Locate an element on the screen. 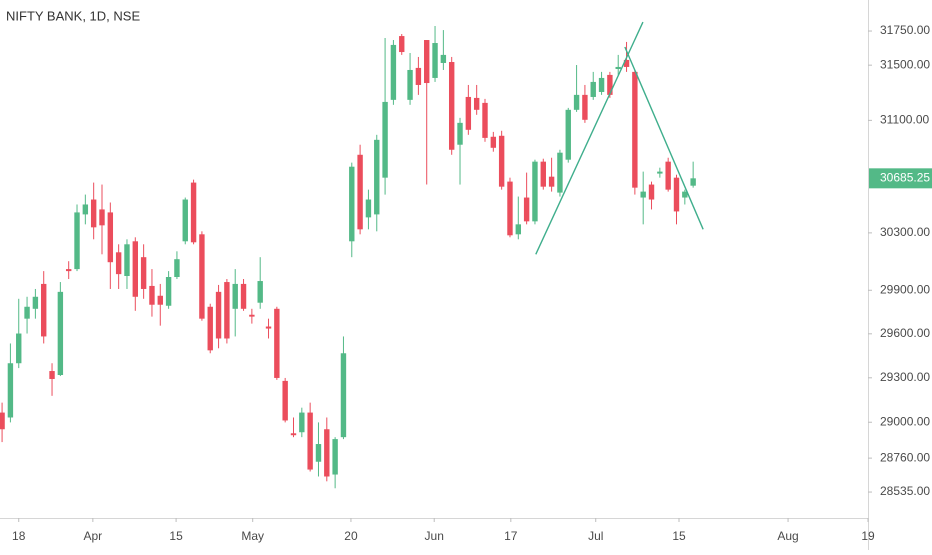 The width and height of the screenshot is (932, 555). x-tick-label: 20 is located at coordinates (351, 536).